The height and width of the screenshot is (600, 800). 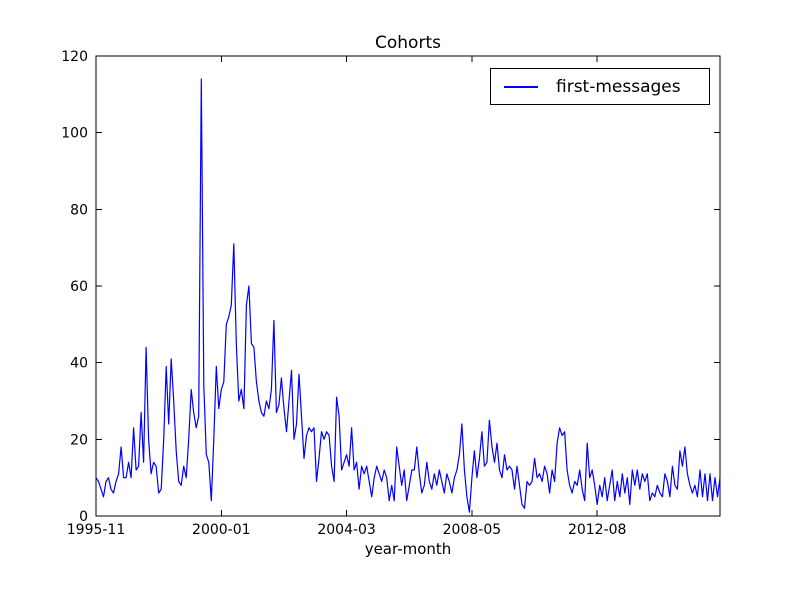 I want to click on legend: first-messages, so click(x=600, y=86).